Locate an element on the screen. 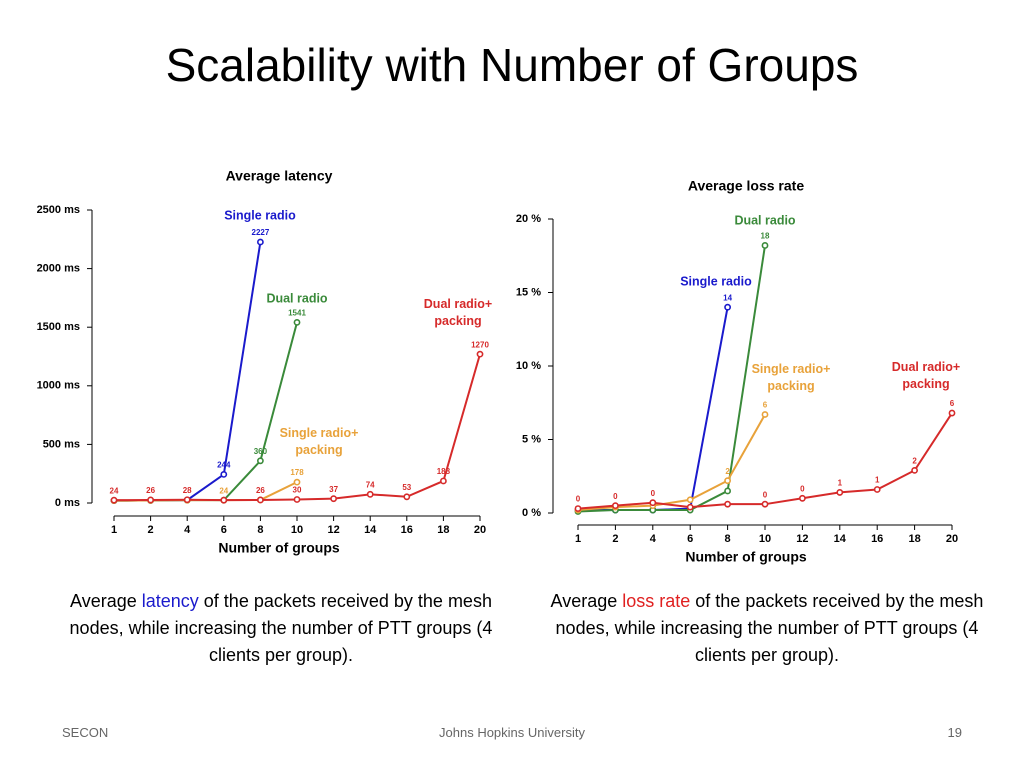 This screenshot has height=768, width=1024. chart-title: Average loss rate is located at coordinates (746, 186).